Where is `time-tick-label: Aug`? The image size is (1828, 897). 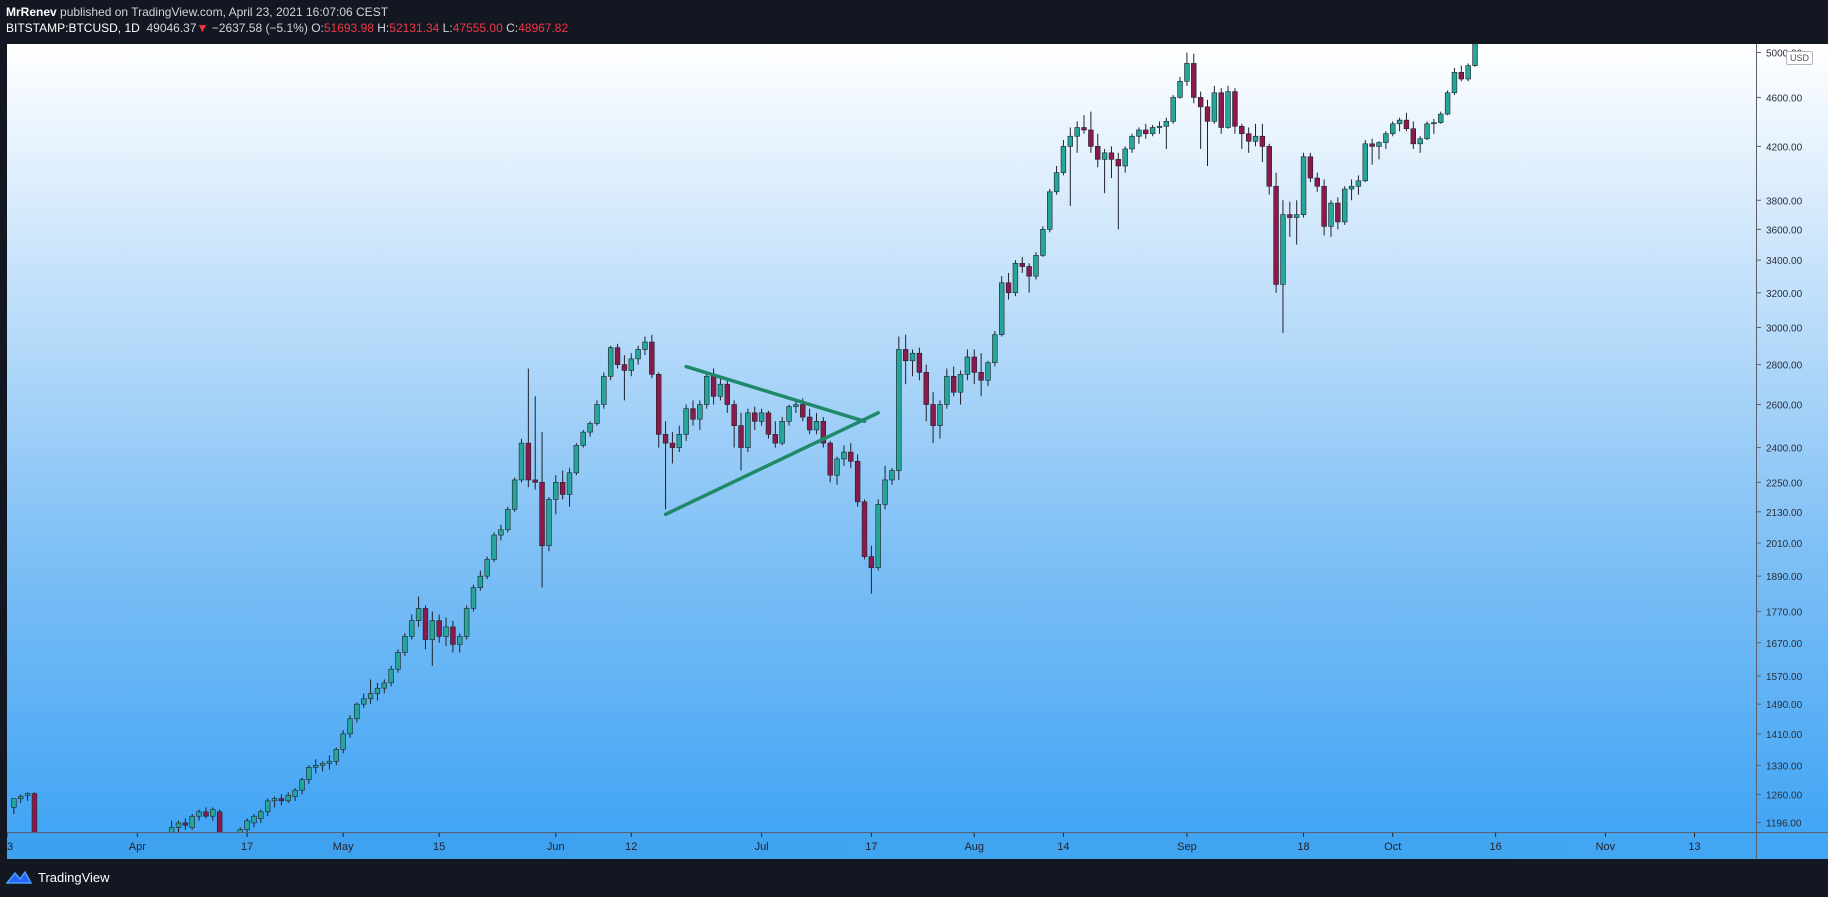 time-tick-label: Aug is located at coordinates (974, 847).